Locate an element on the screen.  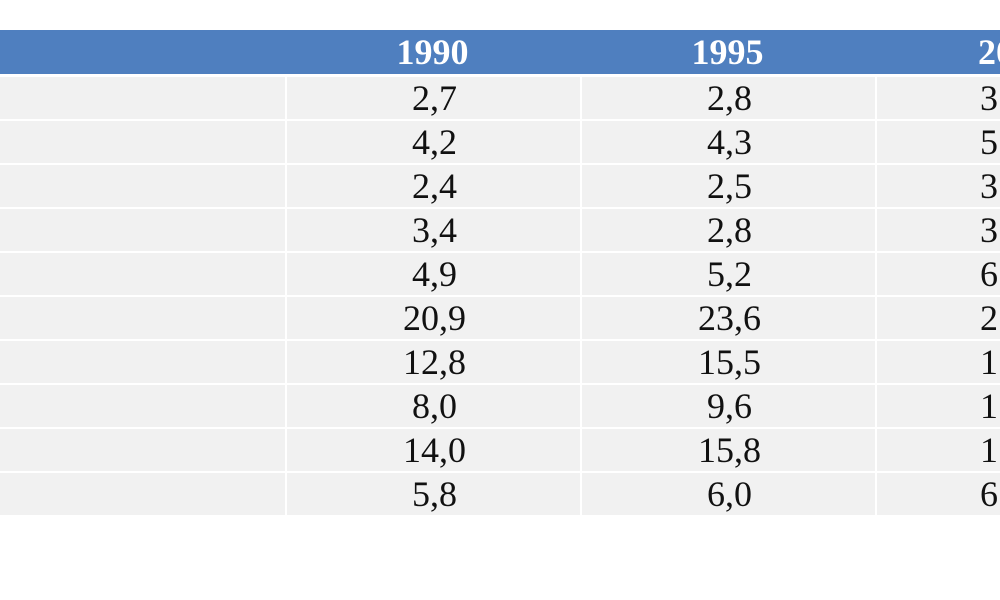
column-header: 1995 is located at coordinates (727, 52).